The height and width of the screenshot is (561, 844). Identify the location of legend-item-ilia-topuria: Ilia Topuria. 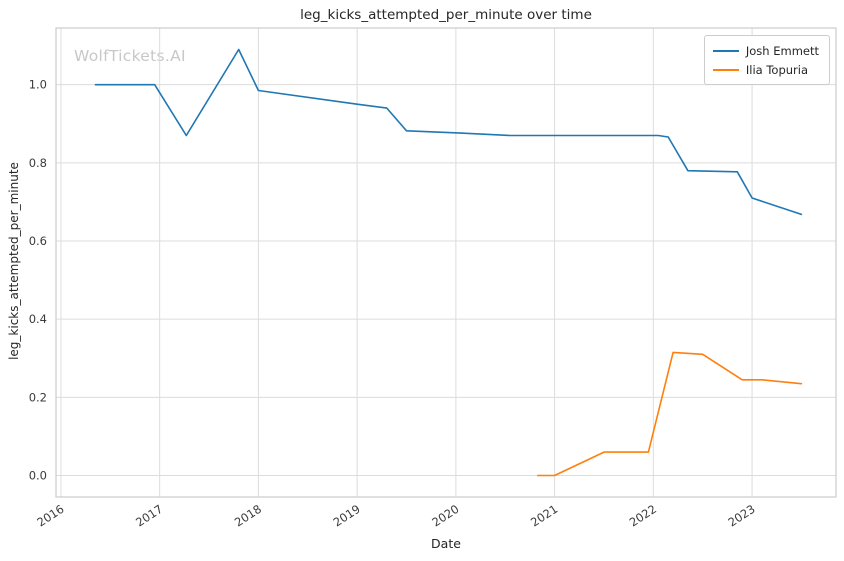
(765, 69).